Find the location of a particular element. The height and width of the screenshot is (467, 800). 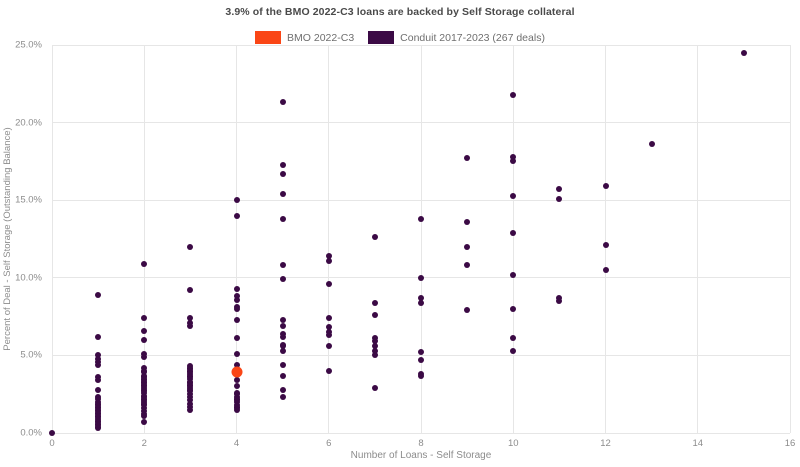

legend-item-conduit: Conduit 2017-2023 (267 deals) is located at coordinates (456, 37).